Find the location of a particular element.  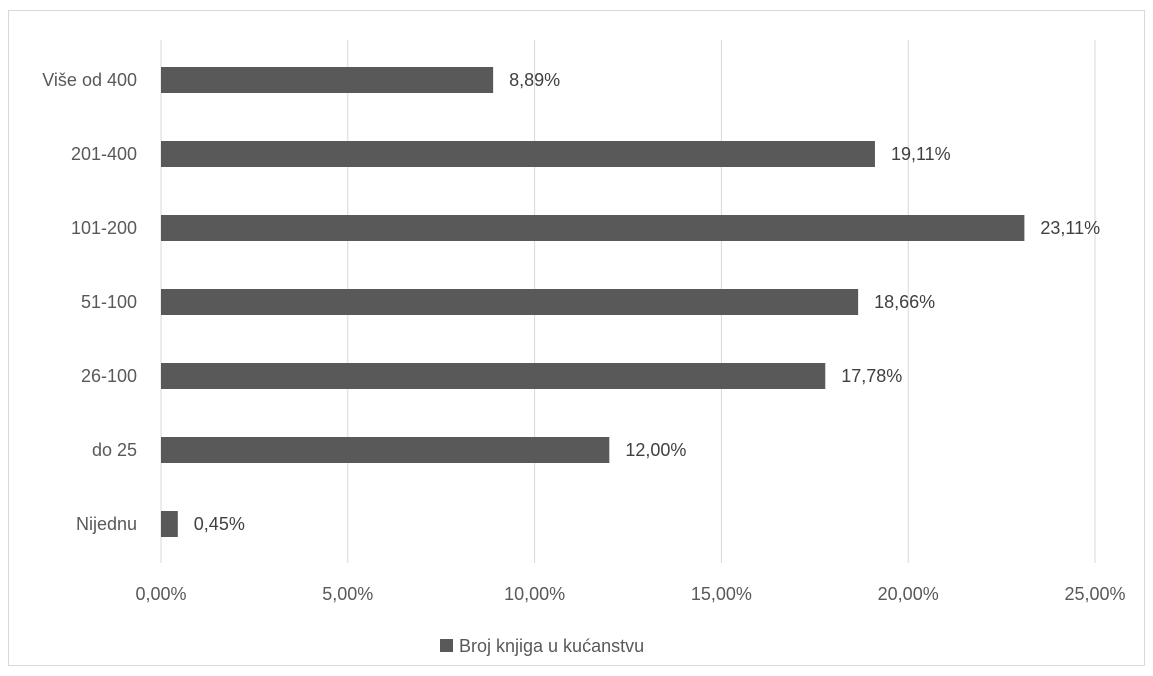

category-label: Nijednu is located at coordinates (106, 524).